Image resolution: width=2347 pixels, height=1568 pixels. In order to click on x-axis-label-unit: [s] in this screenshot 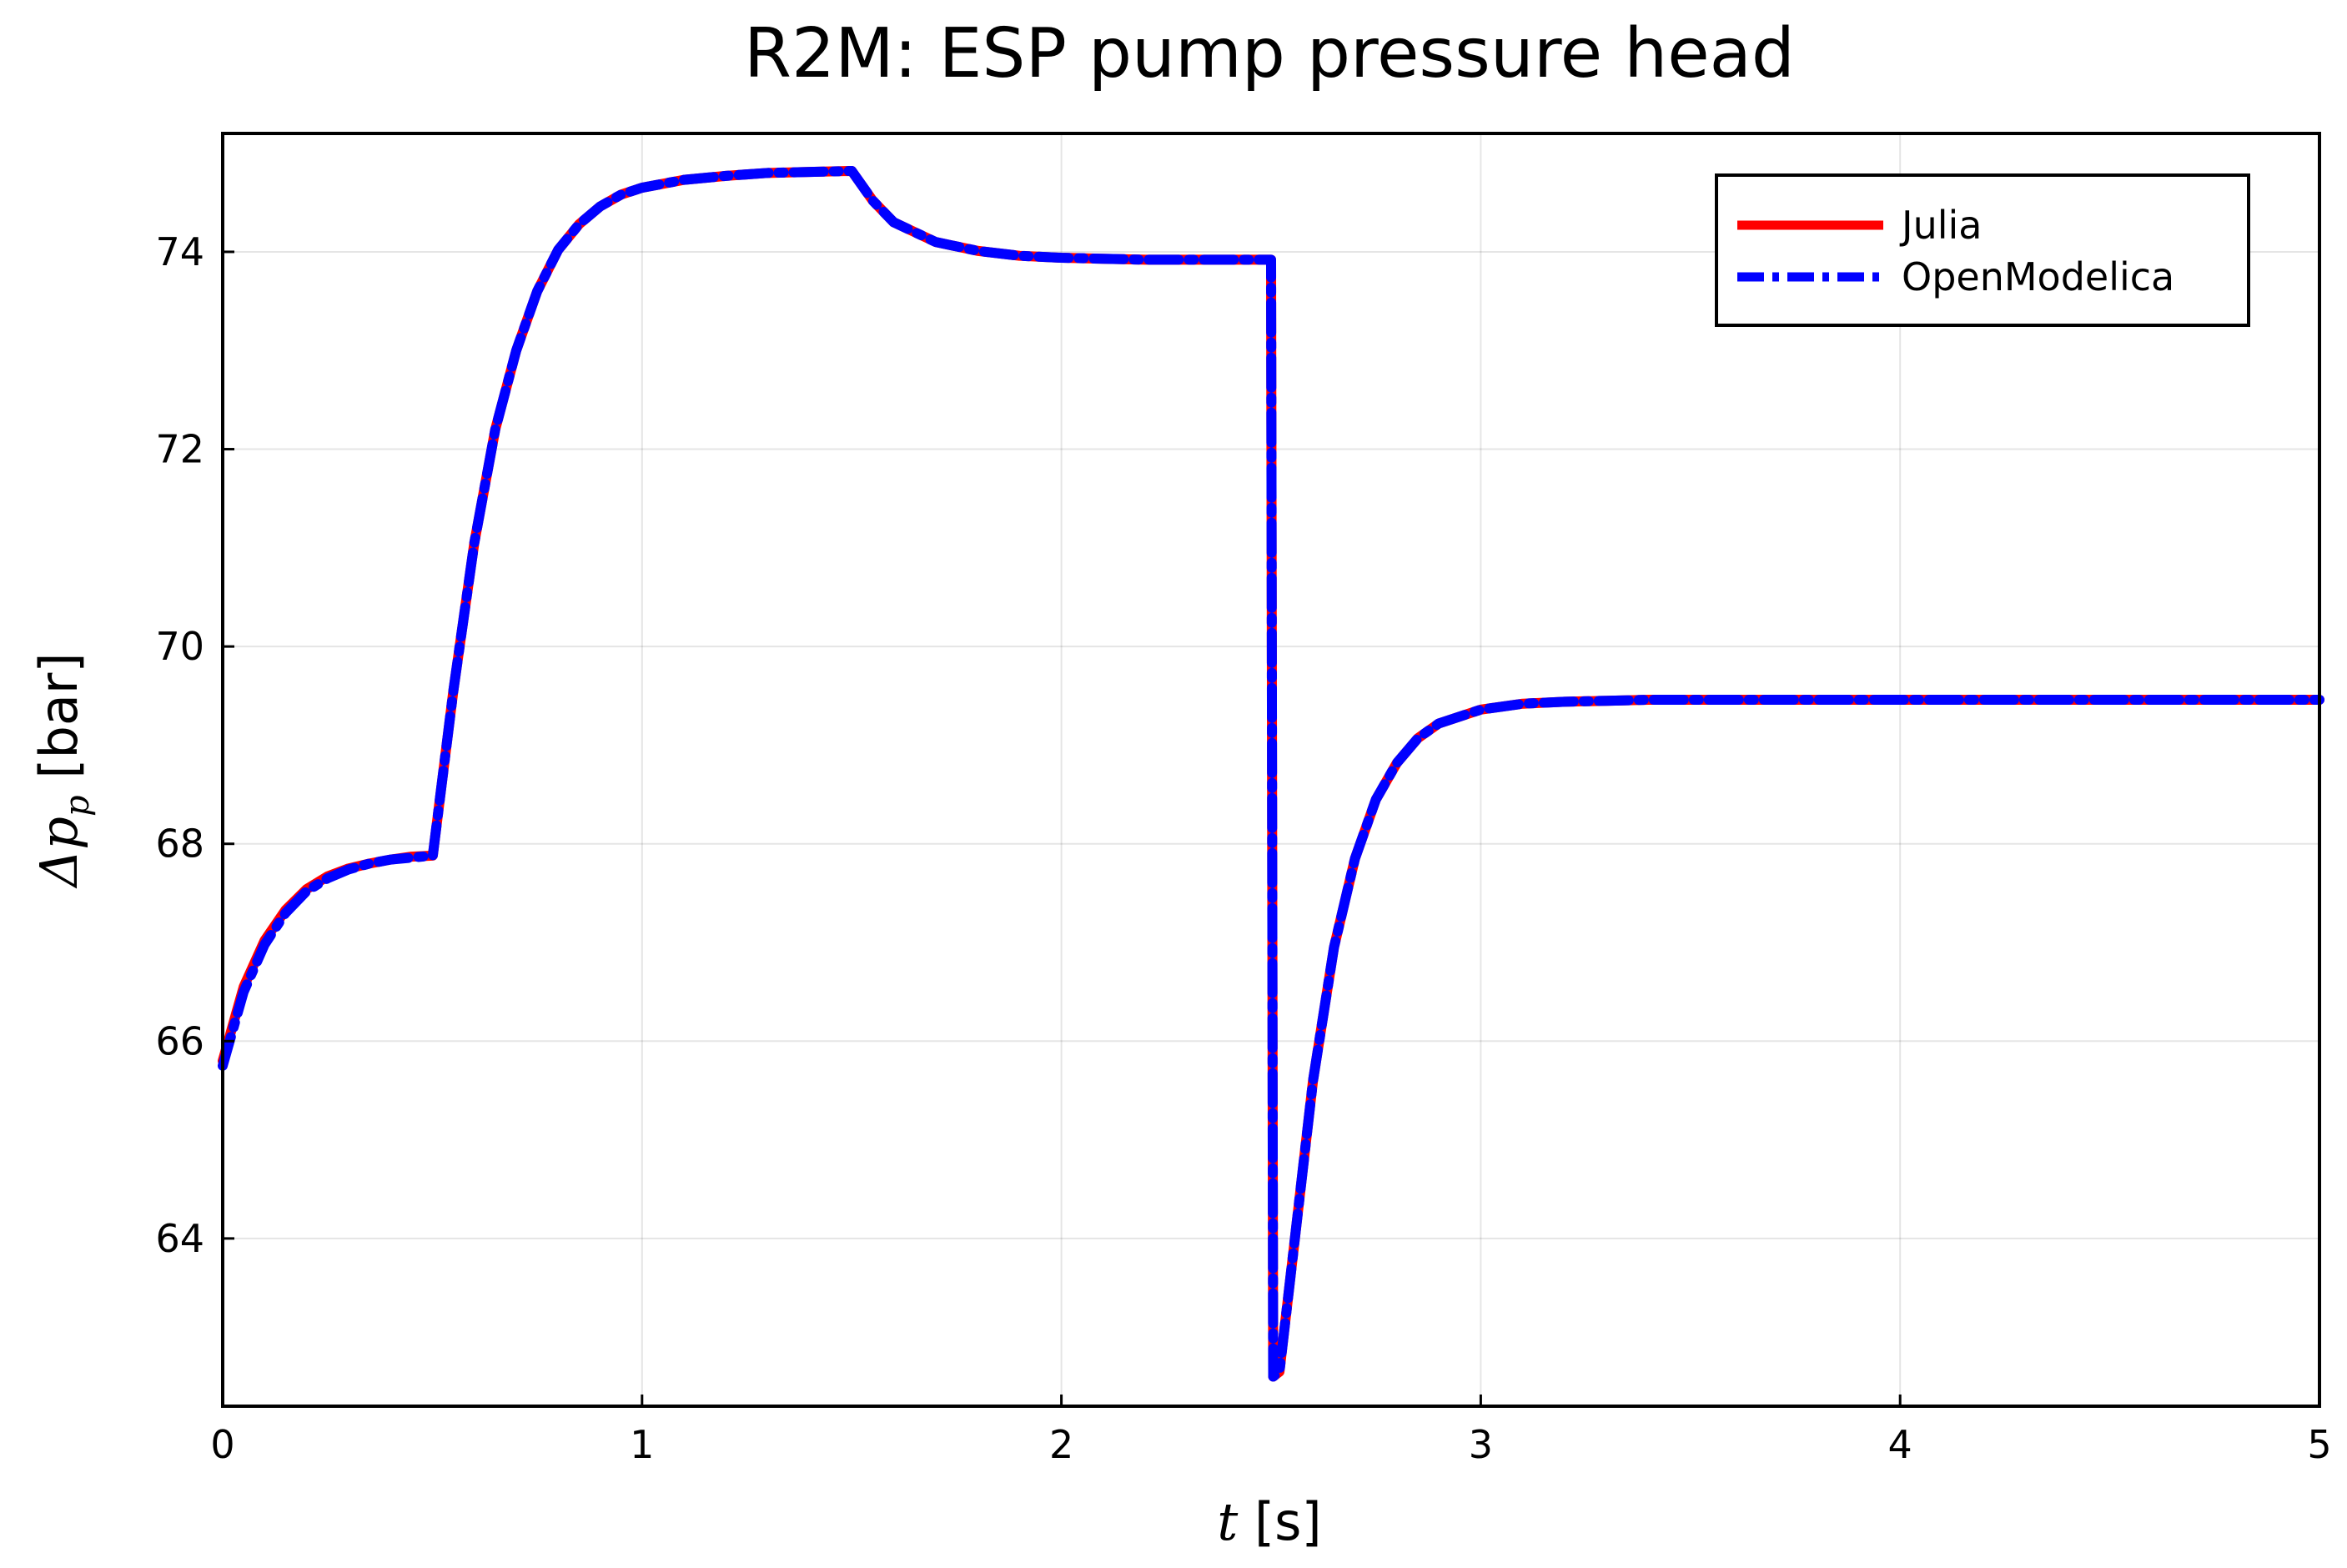, I will do `click(1279, 1521)`.